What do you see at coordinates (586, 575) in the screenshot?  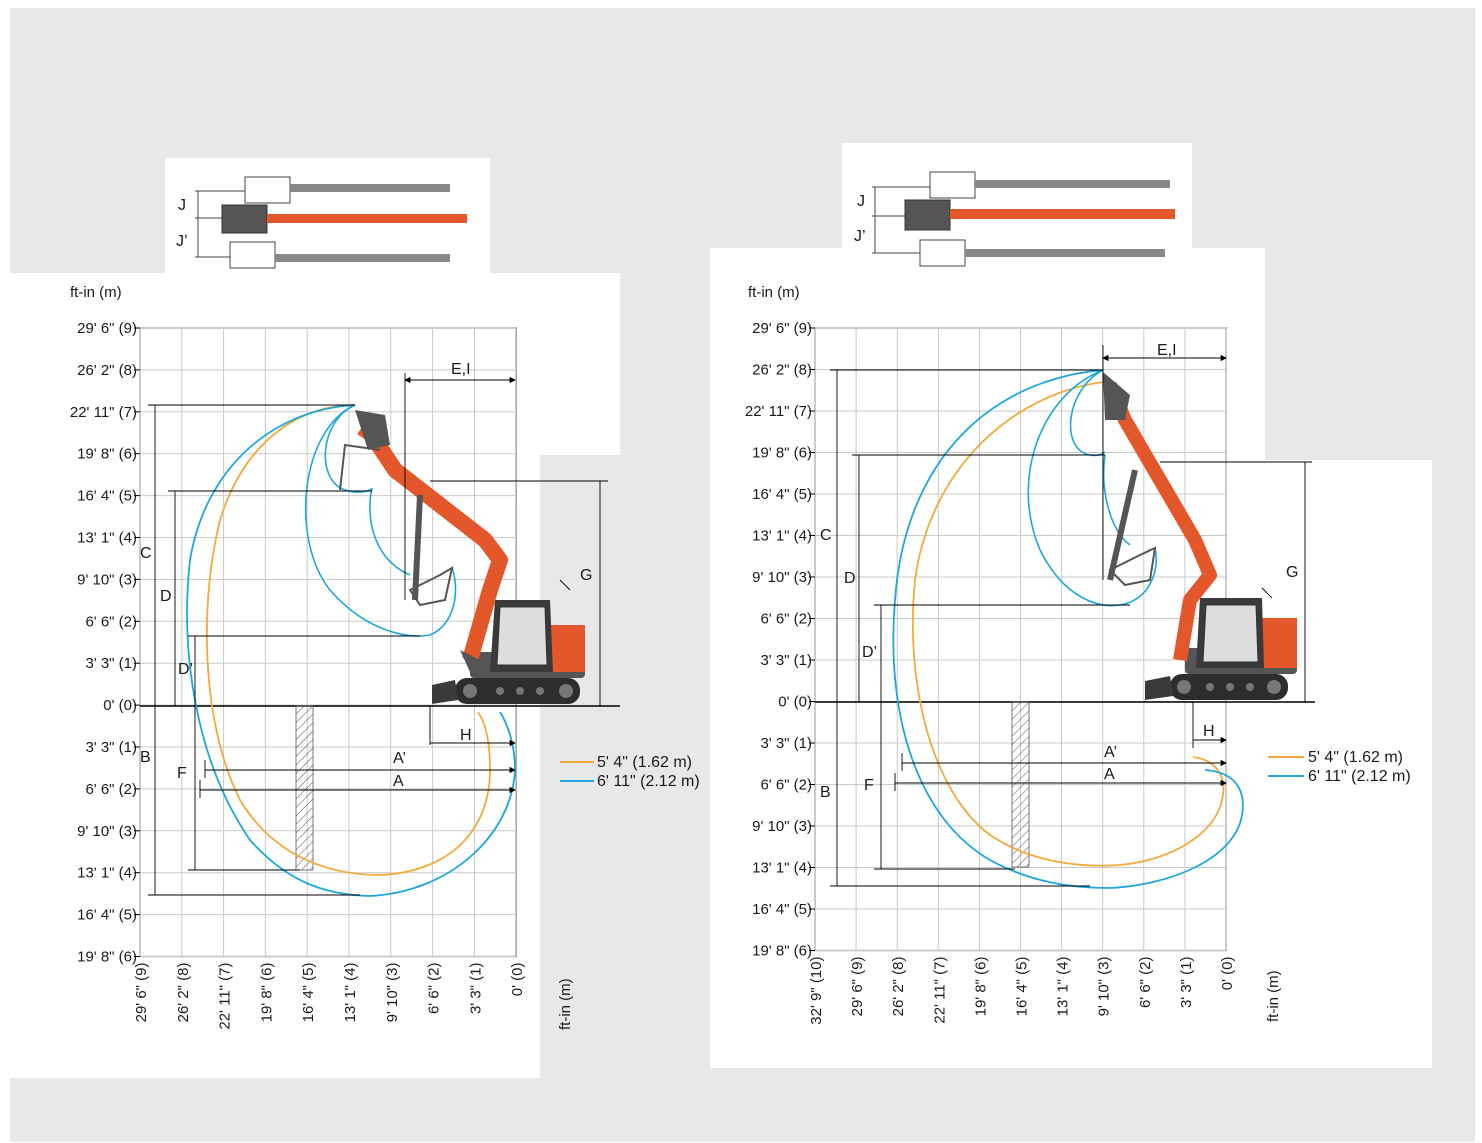 I see `left-label-G: G` at bounding box center [586, 575].